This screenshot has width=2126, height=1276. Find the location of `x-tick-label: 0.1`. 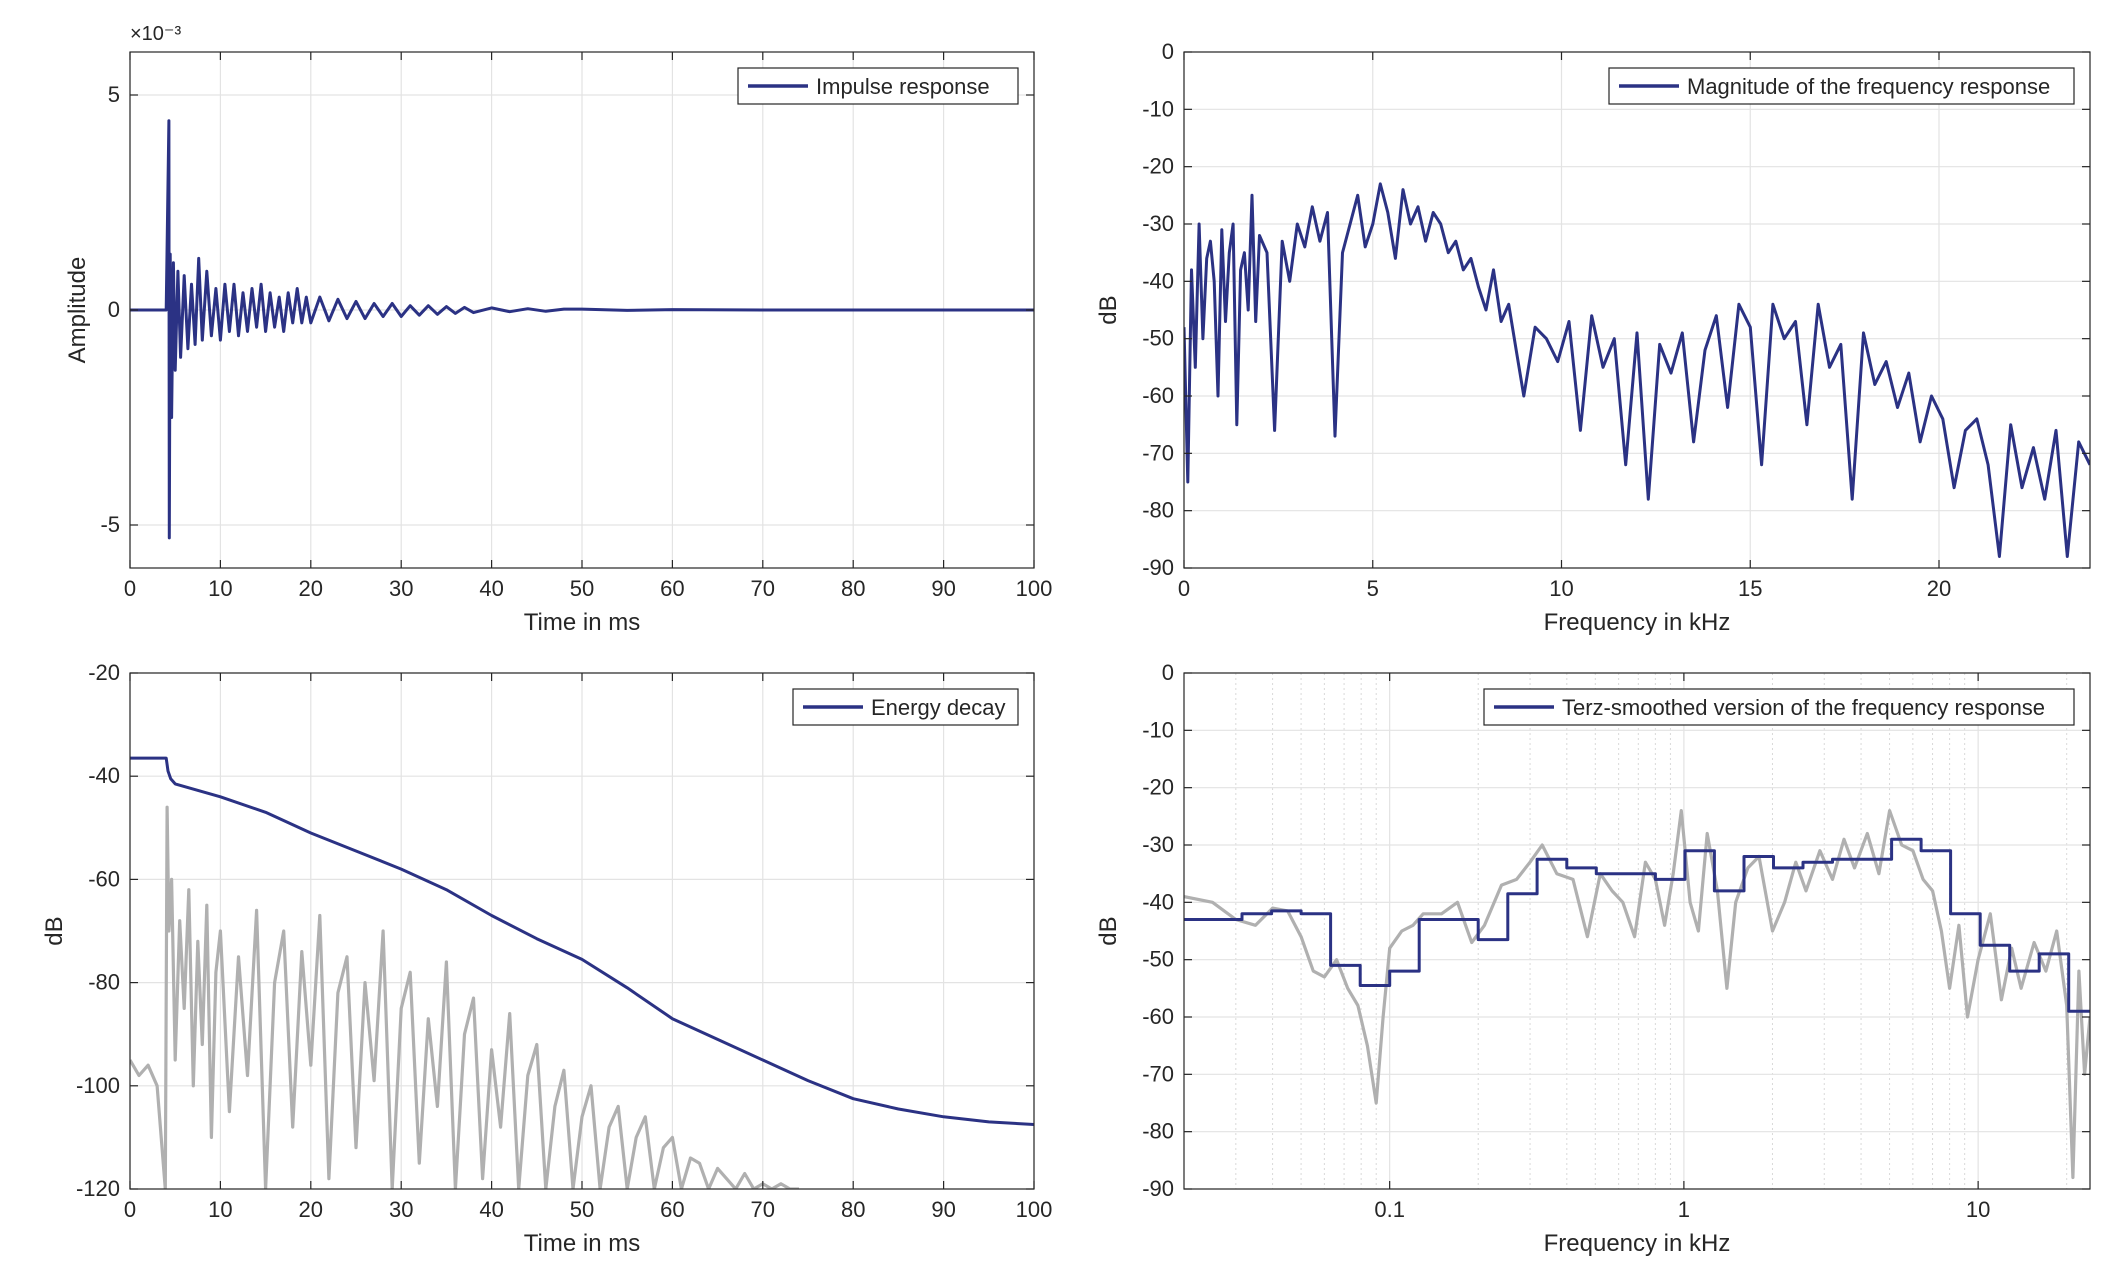

x-tick-label: 0.1 is located at coordinates (1389, 1209).